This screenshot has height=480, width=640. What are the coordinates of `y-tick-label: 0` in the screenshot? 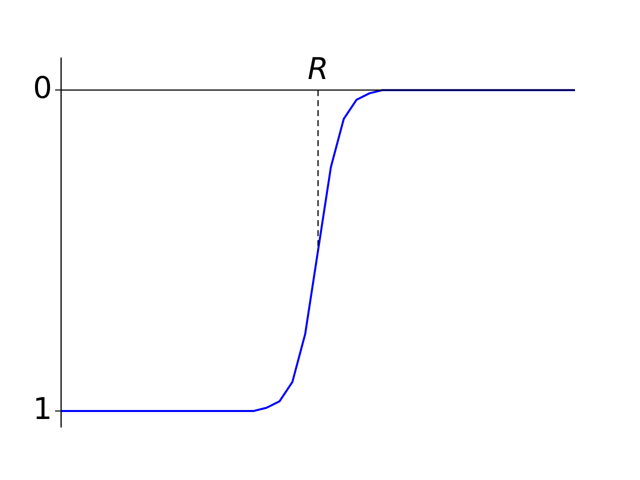 It's located at (42, 88).